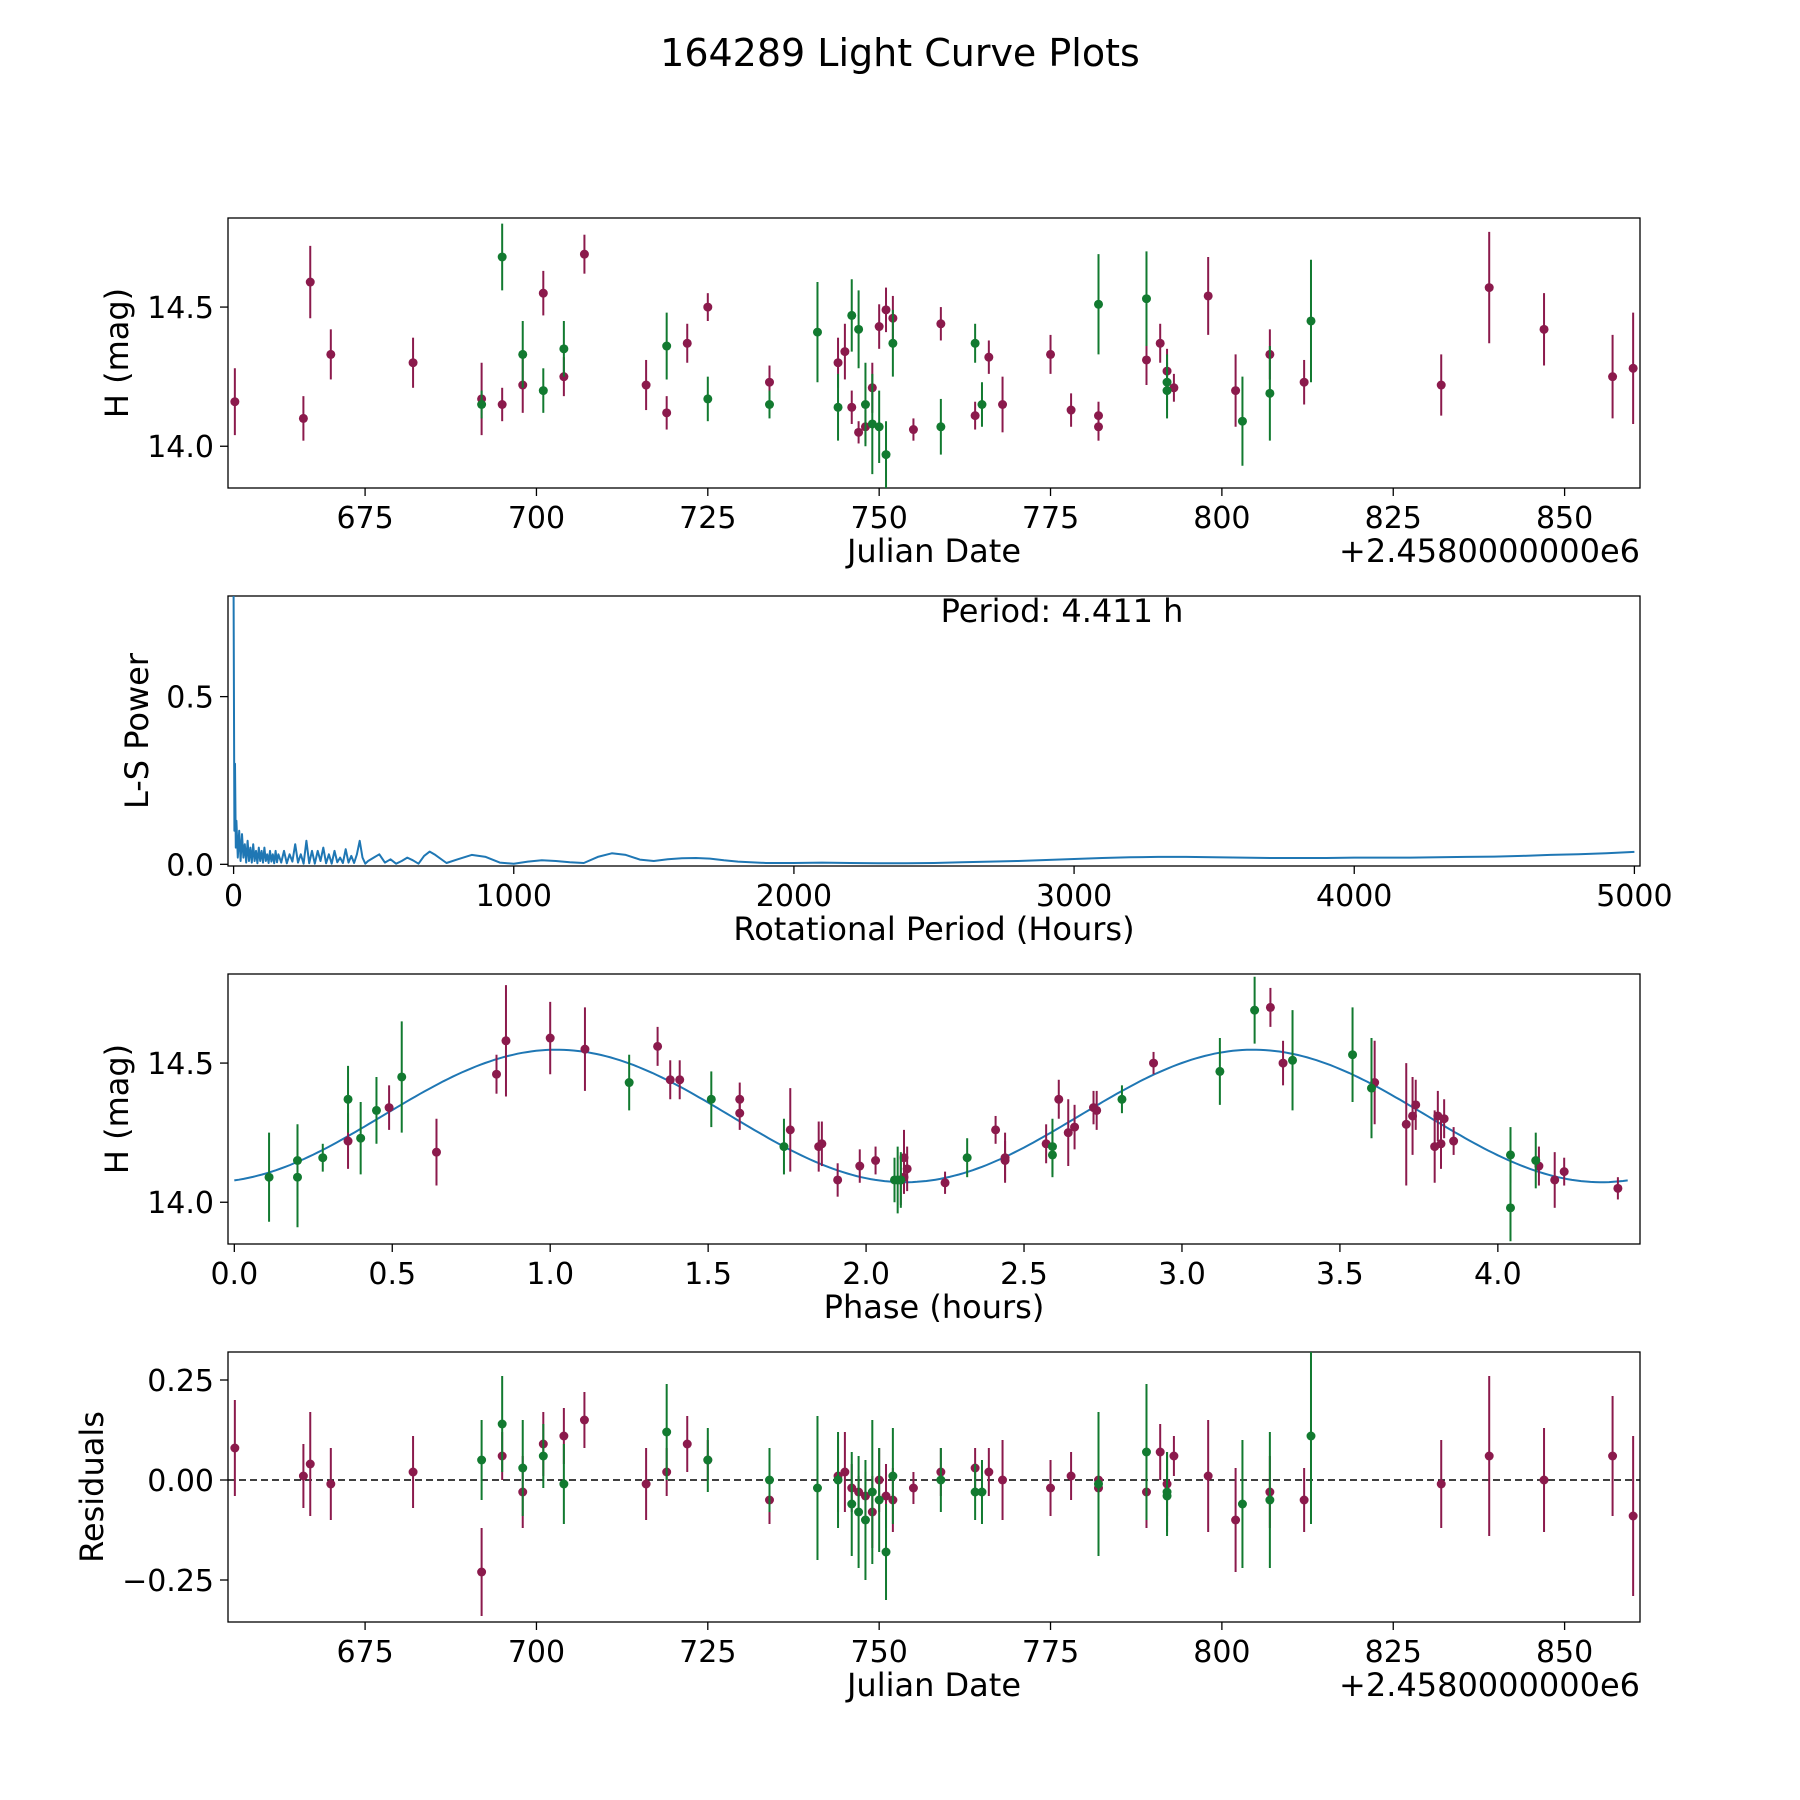 The image size is (1800, 1800). What do you see at coordinates (1062, 611) in the screenshot?
I see `periodogram-annotation: Period: 4.411 h` at bounding box center [1062, 611].